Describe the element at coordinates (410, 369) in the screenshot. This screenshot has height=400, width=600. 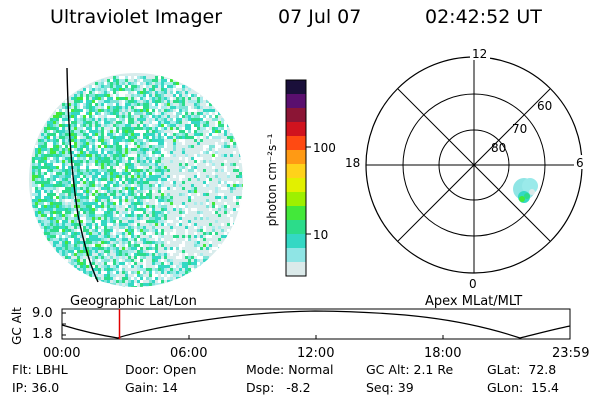
I see `info-gc-alt: GC Alt: 2.1 Re` at that location.